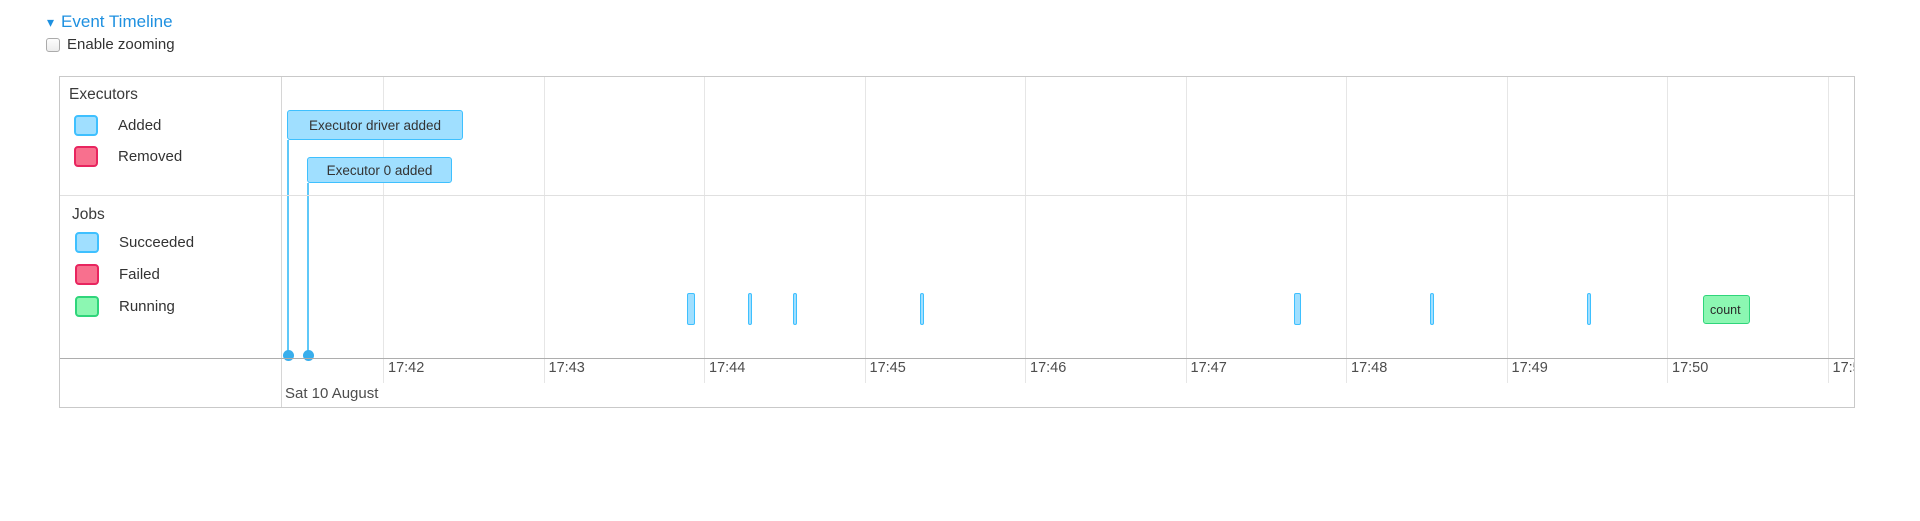 Image resolution: width=1920 pixels, height=521 pixels. What do you see at coordinates (1208, 368) in the screenshot?
I see `axis-minor-label: 17:47` at bounding box center [1208, 368].